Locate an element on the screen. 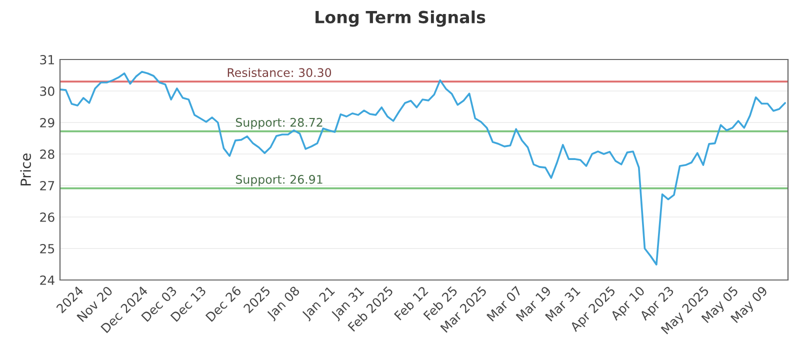  ref-line-label: Resistance: 30.30 is located at coordinates (280, 73).